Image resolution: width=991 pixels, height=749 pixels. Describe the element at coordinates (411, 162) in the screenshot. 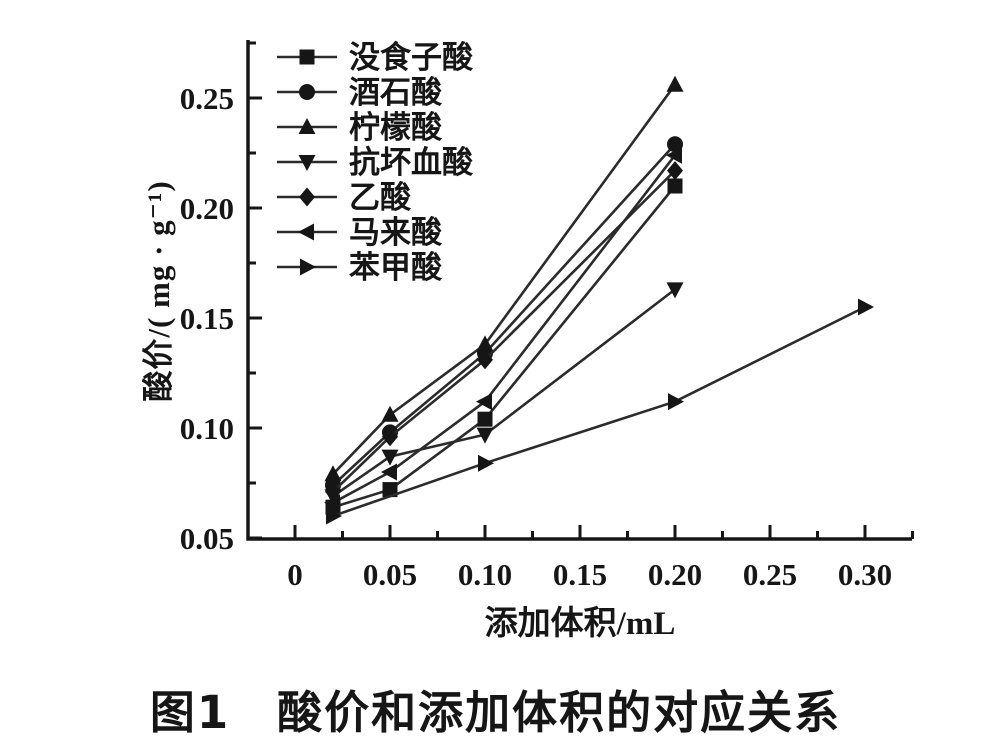

I see `legend-label-ascorbic-acid: 抗坏血酸` at that location.